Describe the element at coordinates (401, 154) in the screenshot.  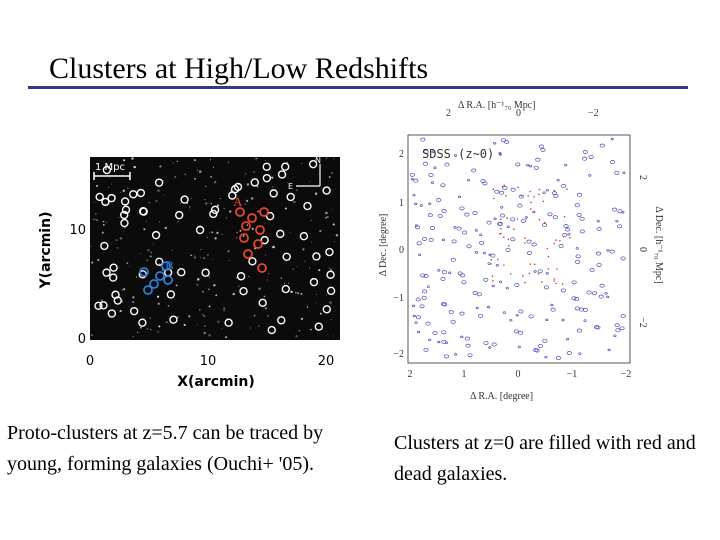
I see `left-tick-2: 2` at that location.